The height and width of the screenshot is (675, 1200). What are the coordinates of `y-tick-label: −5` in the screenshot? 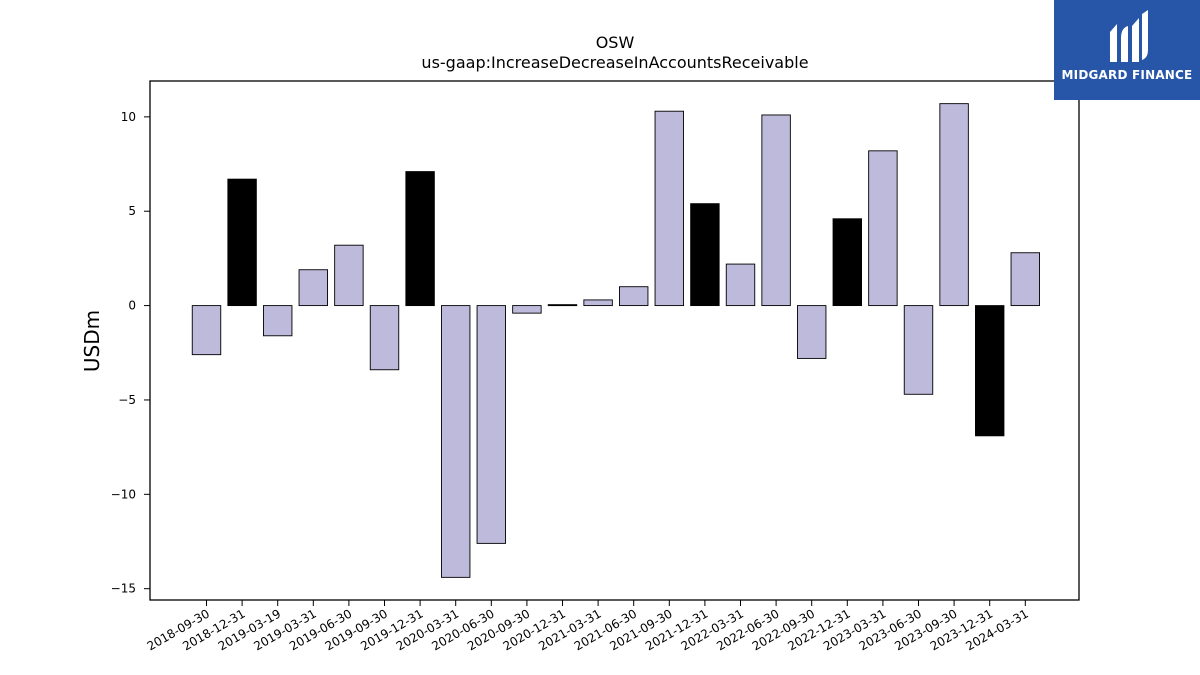 It's located at (127, 400).